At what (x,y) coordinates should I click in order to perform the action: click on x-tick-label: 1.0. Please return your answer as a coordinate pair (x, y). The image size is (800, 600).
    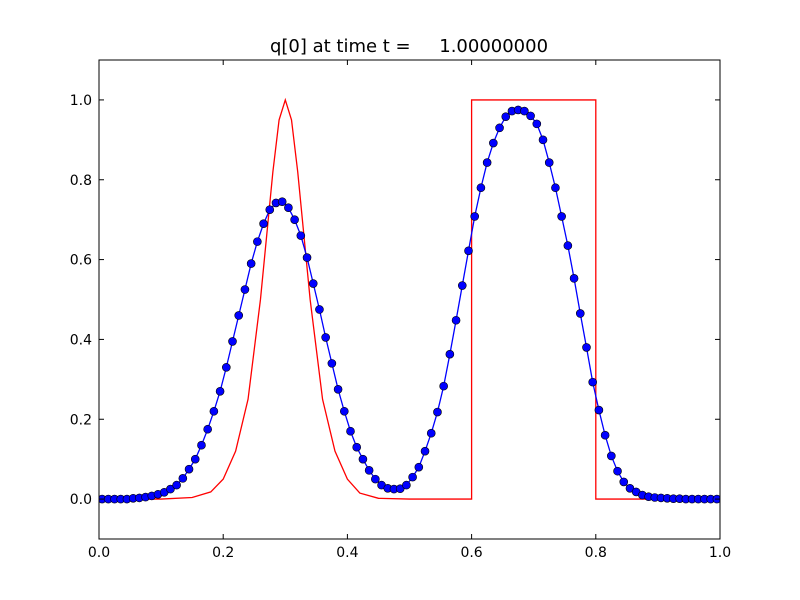
    Looking at the image, I should click on (720, 553).